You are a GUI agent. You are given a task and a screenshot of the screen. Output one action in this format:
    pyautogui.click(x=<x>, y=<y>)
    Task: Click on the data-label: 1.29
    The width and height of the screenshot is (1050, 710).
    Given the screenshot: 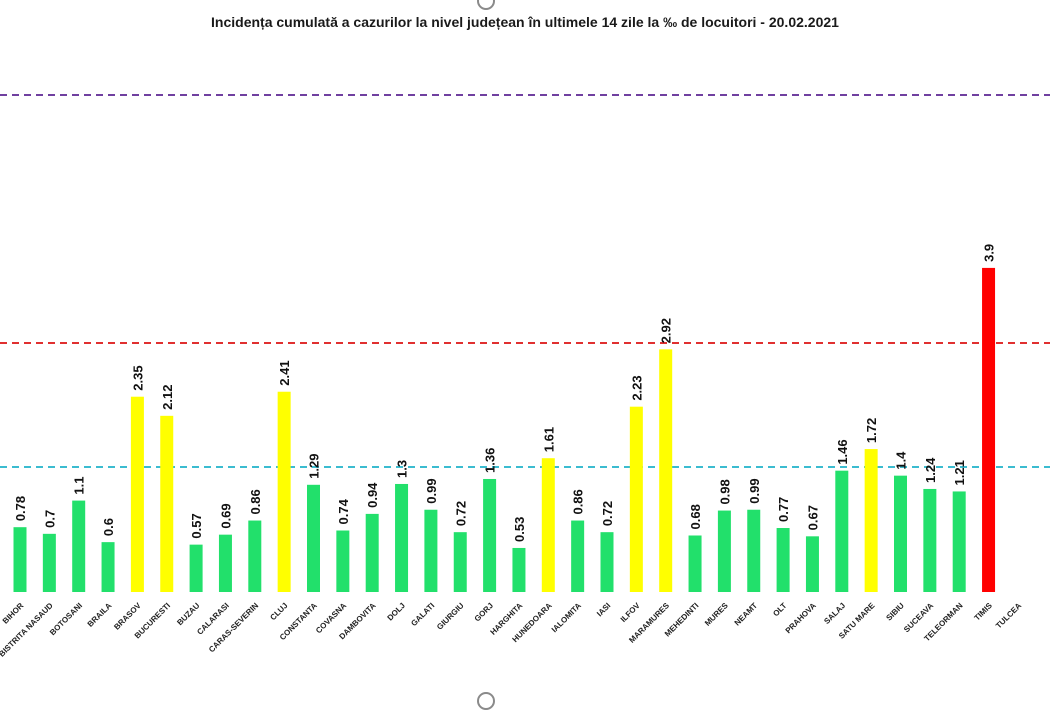 What is the action you would take?
    pyautogui.click(x=314, y=465)
    